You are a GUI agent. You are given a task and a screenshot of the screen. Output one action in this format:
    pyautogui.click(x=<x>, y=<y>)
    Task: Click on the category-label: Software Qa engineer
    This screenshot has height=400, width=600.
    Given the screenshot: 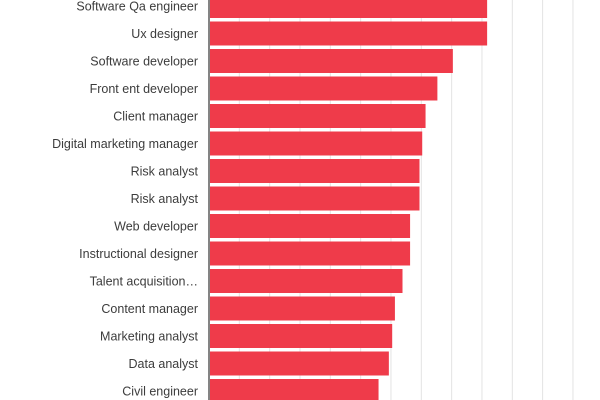 What is the action you would take?
    pyautogui.click(x=137, y=7)
    